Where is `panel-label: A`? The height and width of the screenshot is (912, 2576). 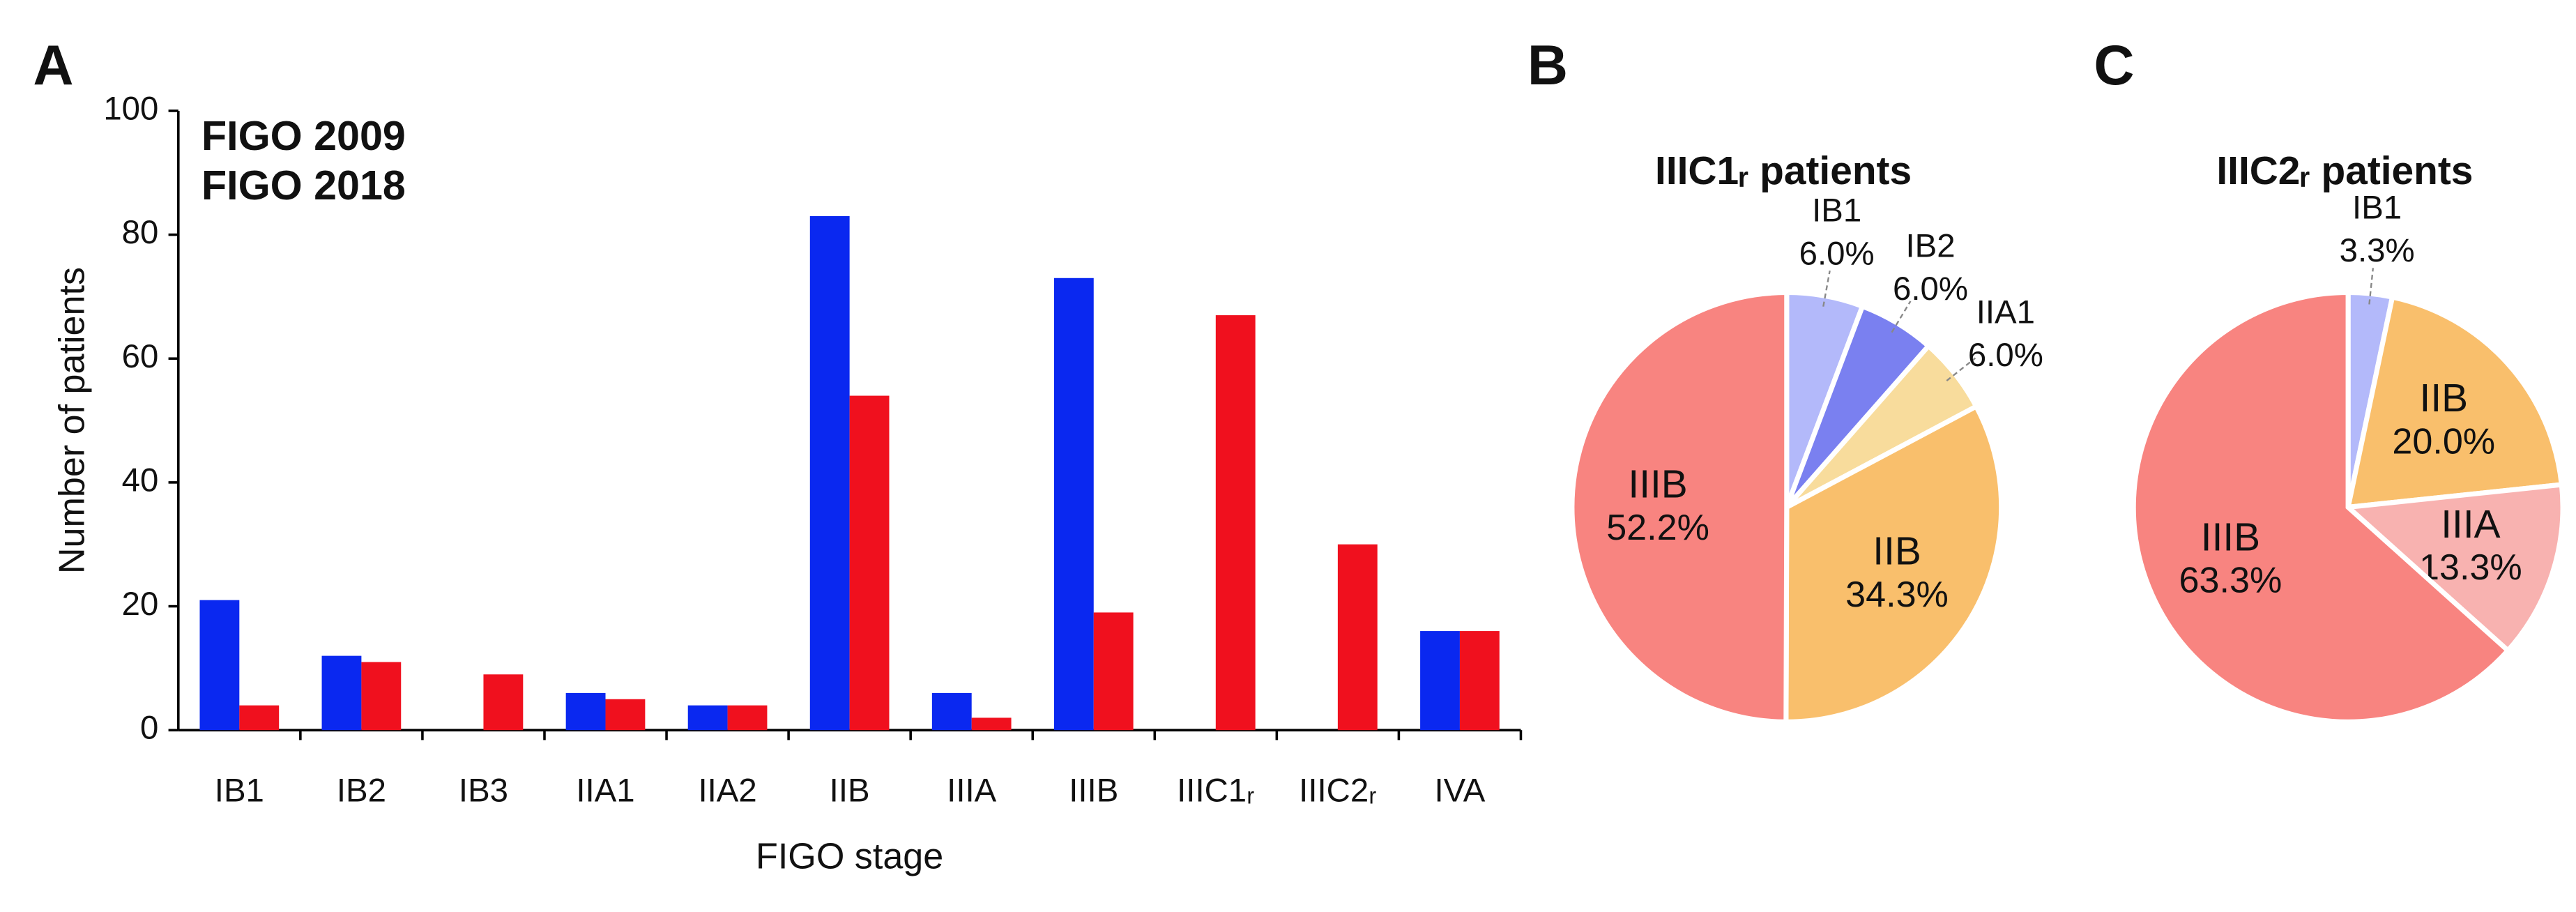 panel-label: A is located at coordinates (53, 65).